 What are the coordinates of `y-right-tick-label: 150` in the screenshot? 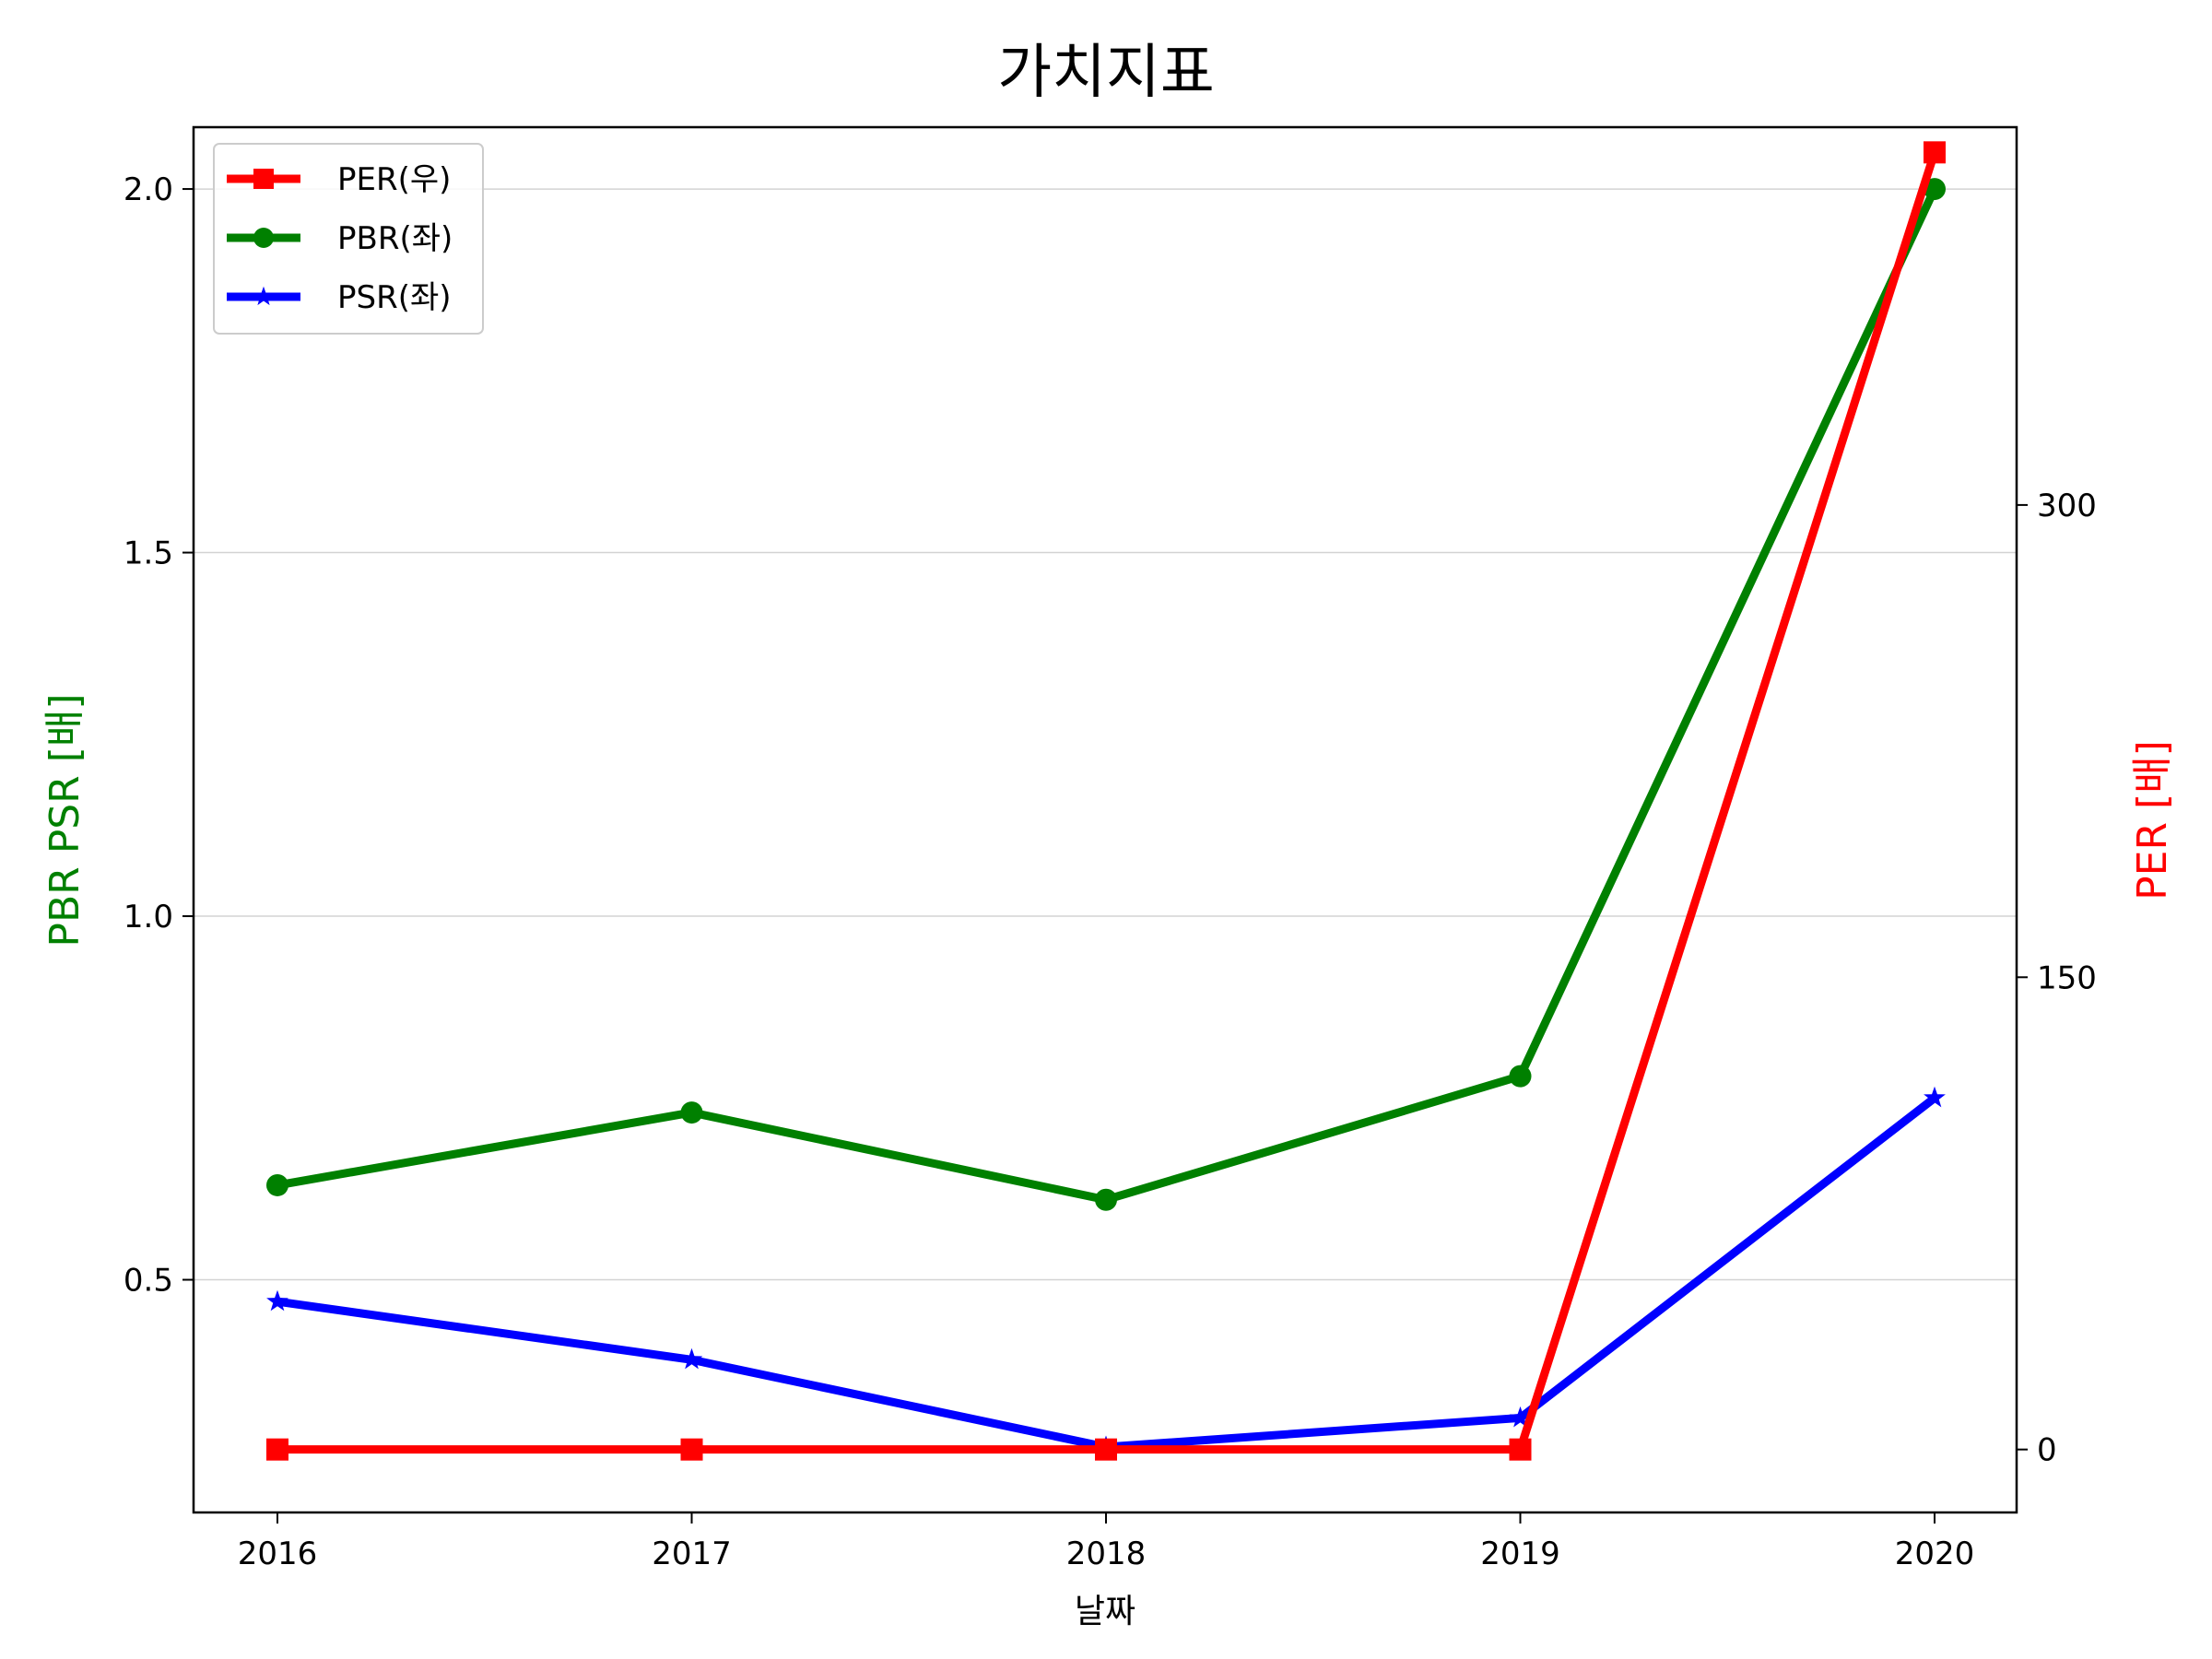 It's located at (2067, 977).